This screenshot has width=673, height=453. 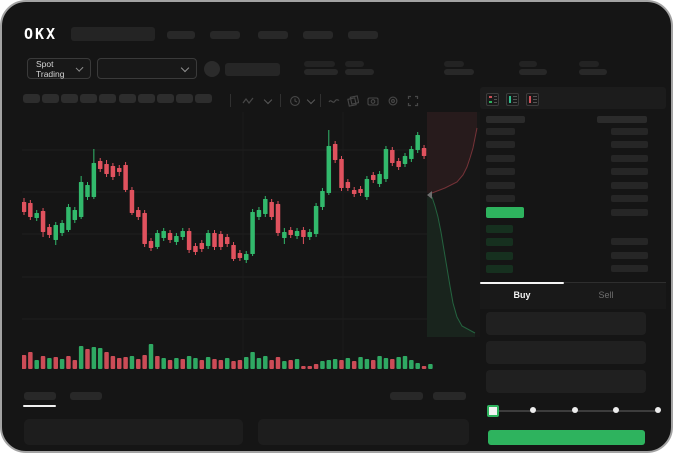 I want to click on tab-sell: Sell, so click(x=606, y=295).